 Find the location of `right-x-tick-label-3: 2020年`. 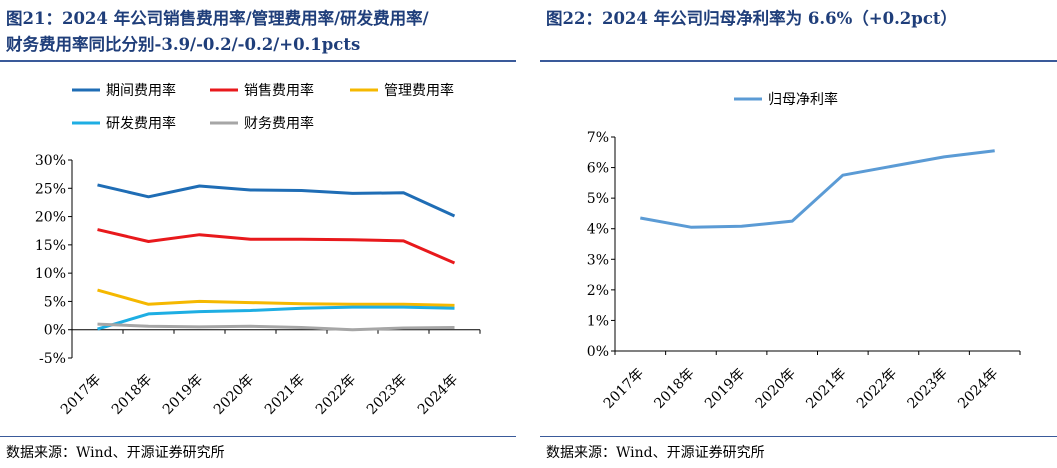

right-x-tick-label-3: 2020年 is located at coordinates (776, 389).